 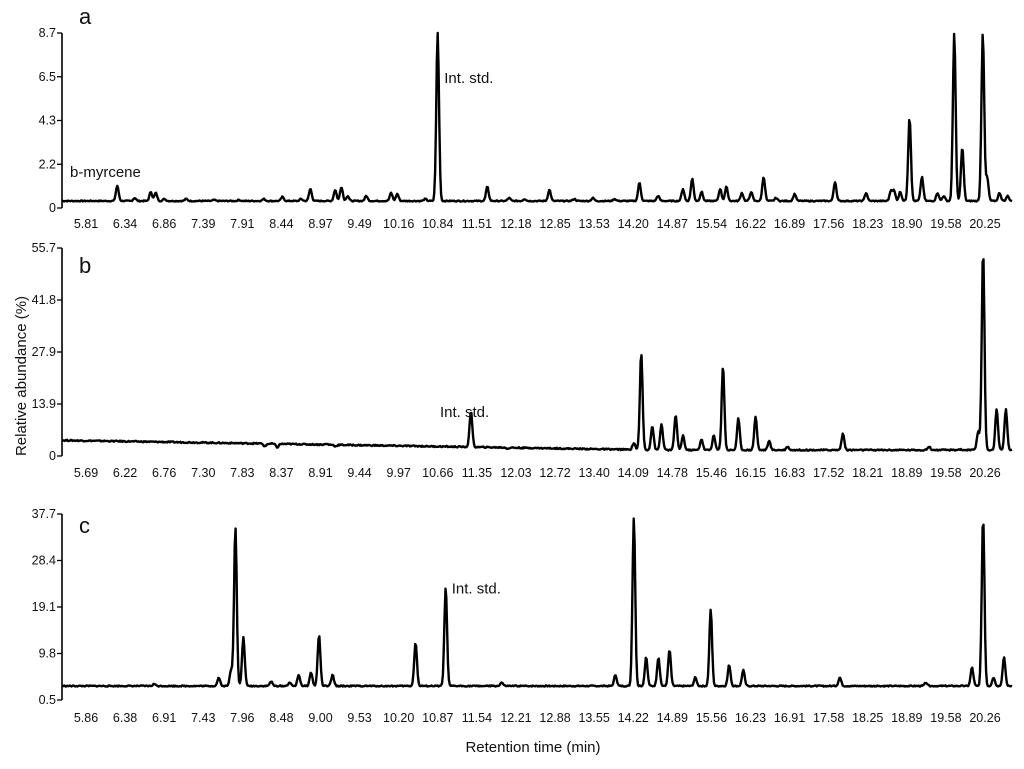 What do you see at coordinates (86, 224) in the screenshot?
I see `x-tick-label: 5.81` at bounding box center [86, 224].